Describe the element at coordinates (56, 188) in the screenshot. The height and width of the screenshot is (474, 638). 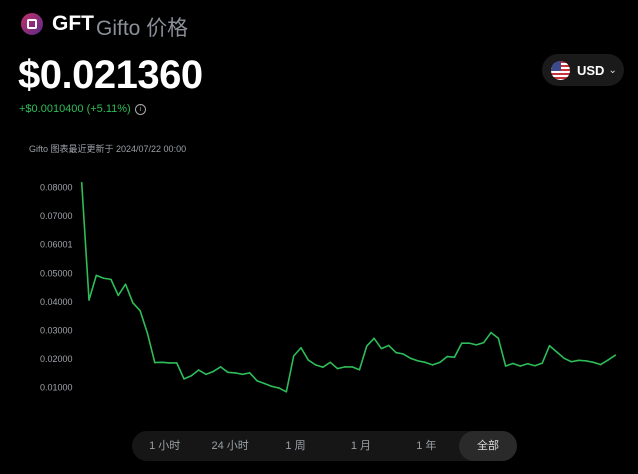
I see `y-tick-label: 0.08000` at that location.